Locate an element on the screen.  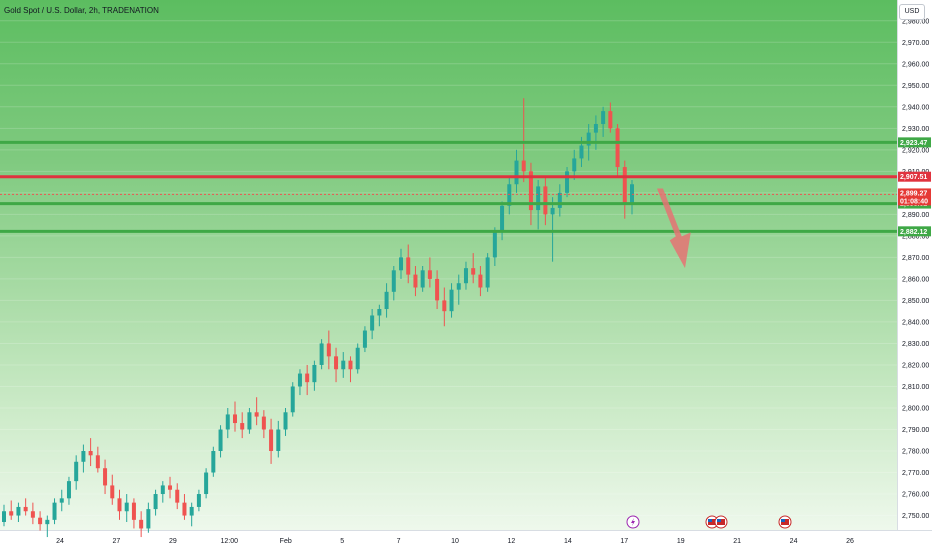
time-tick-label: 27 is located at coordinates (117, 541).